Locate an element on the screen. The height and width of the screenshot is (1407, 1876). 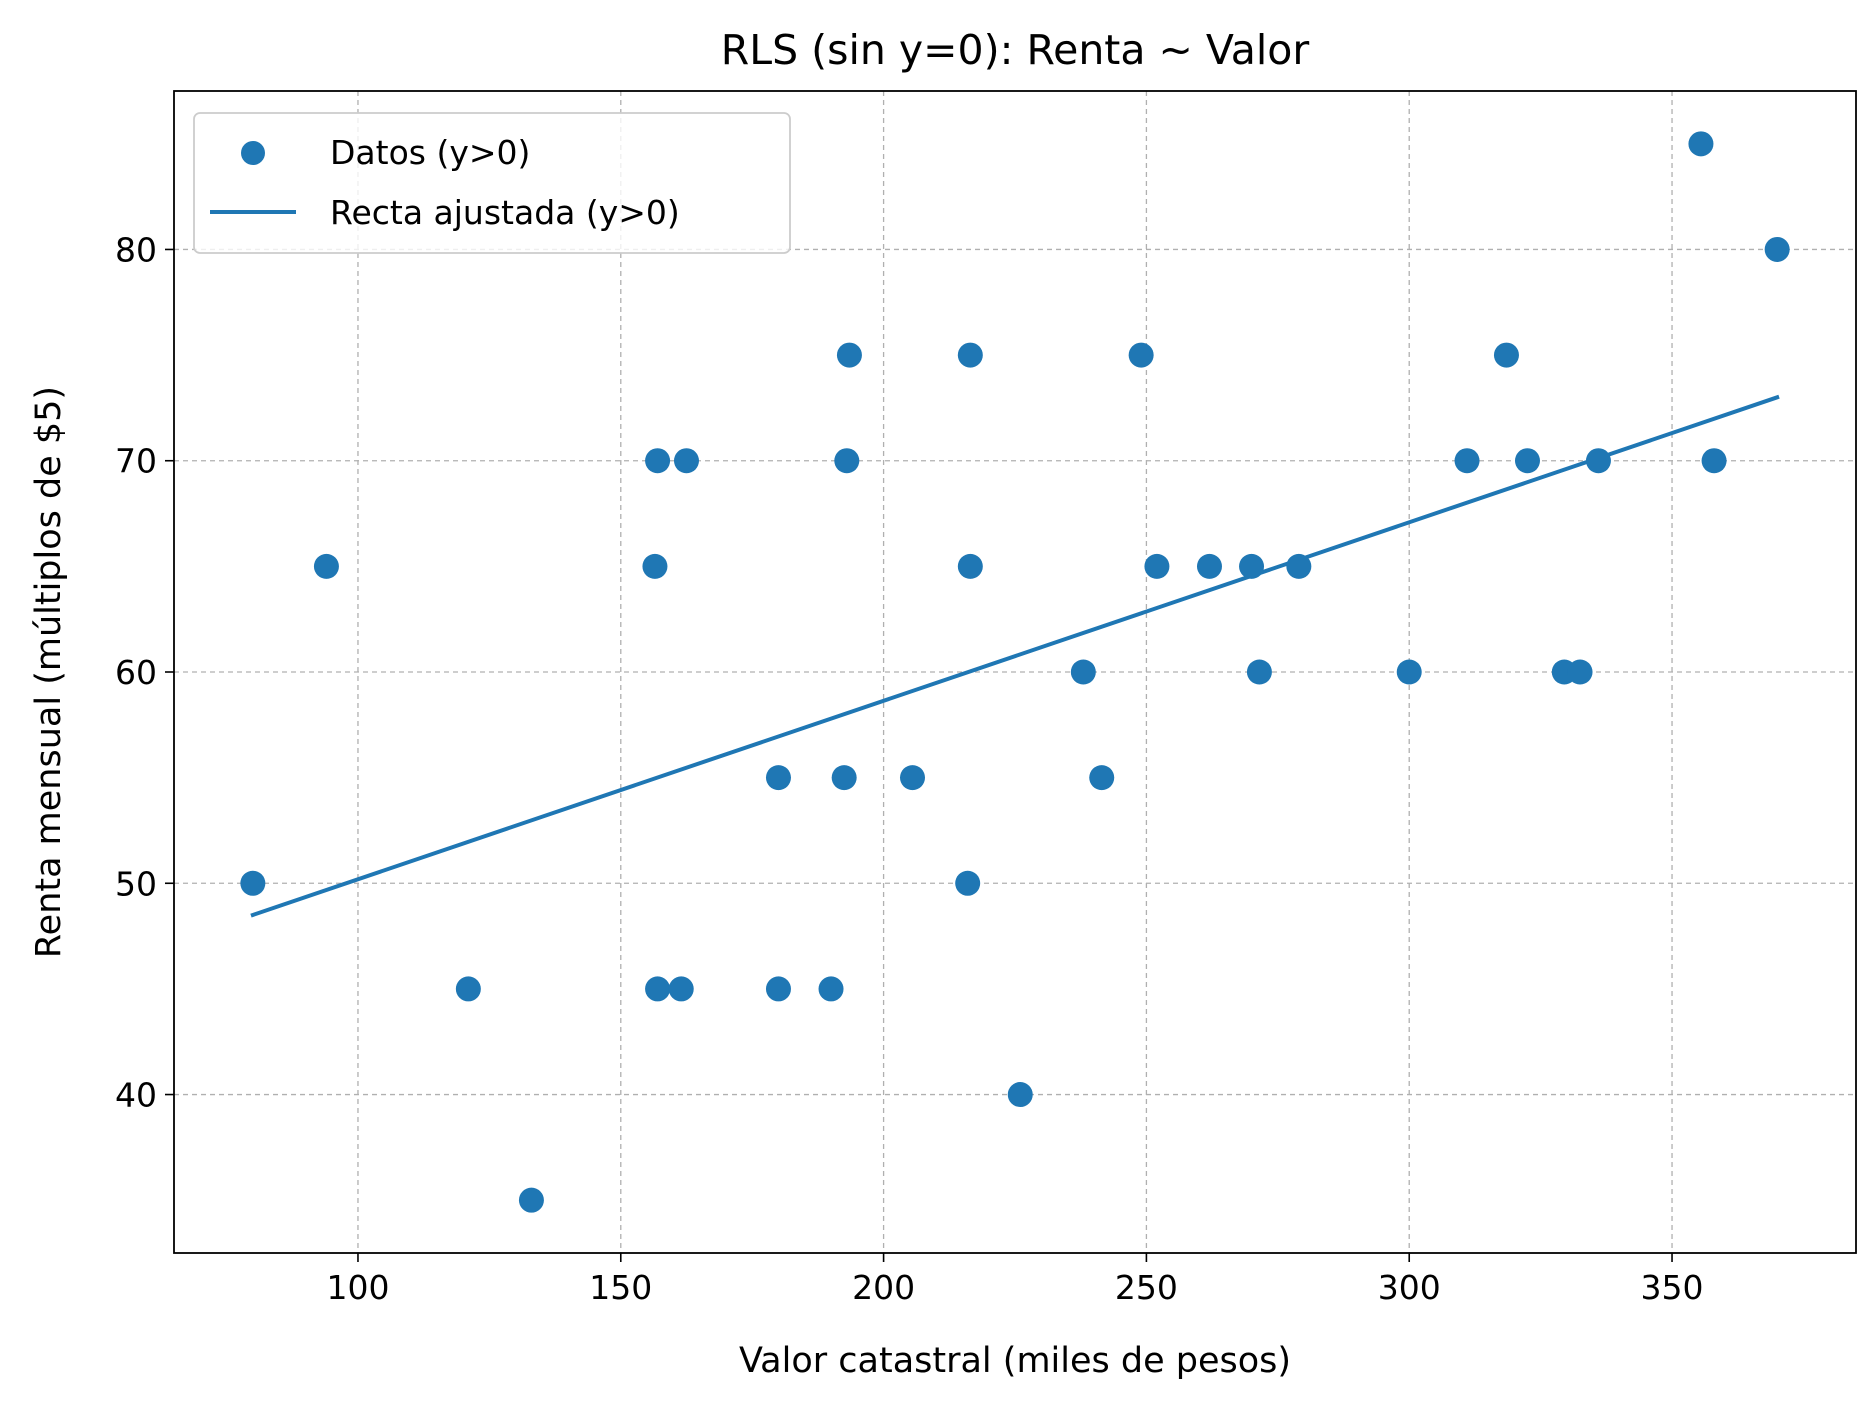
y-tick-label: 80 is located at coordinates (136, 249).